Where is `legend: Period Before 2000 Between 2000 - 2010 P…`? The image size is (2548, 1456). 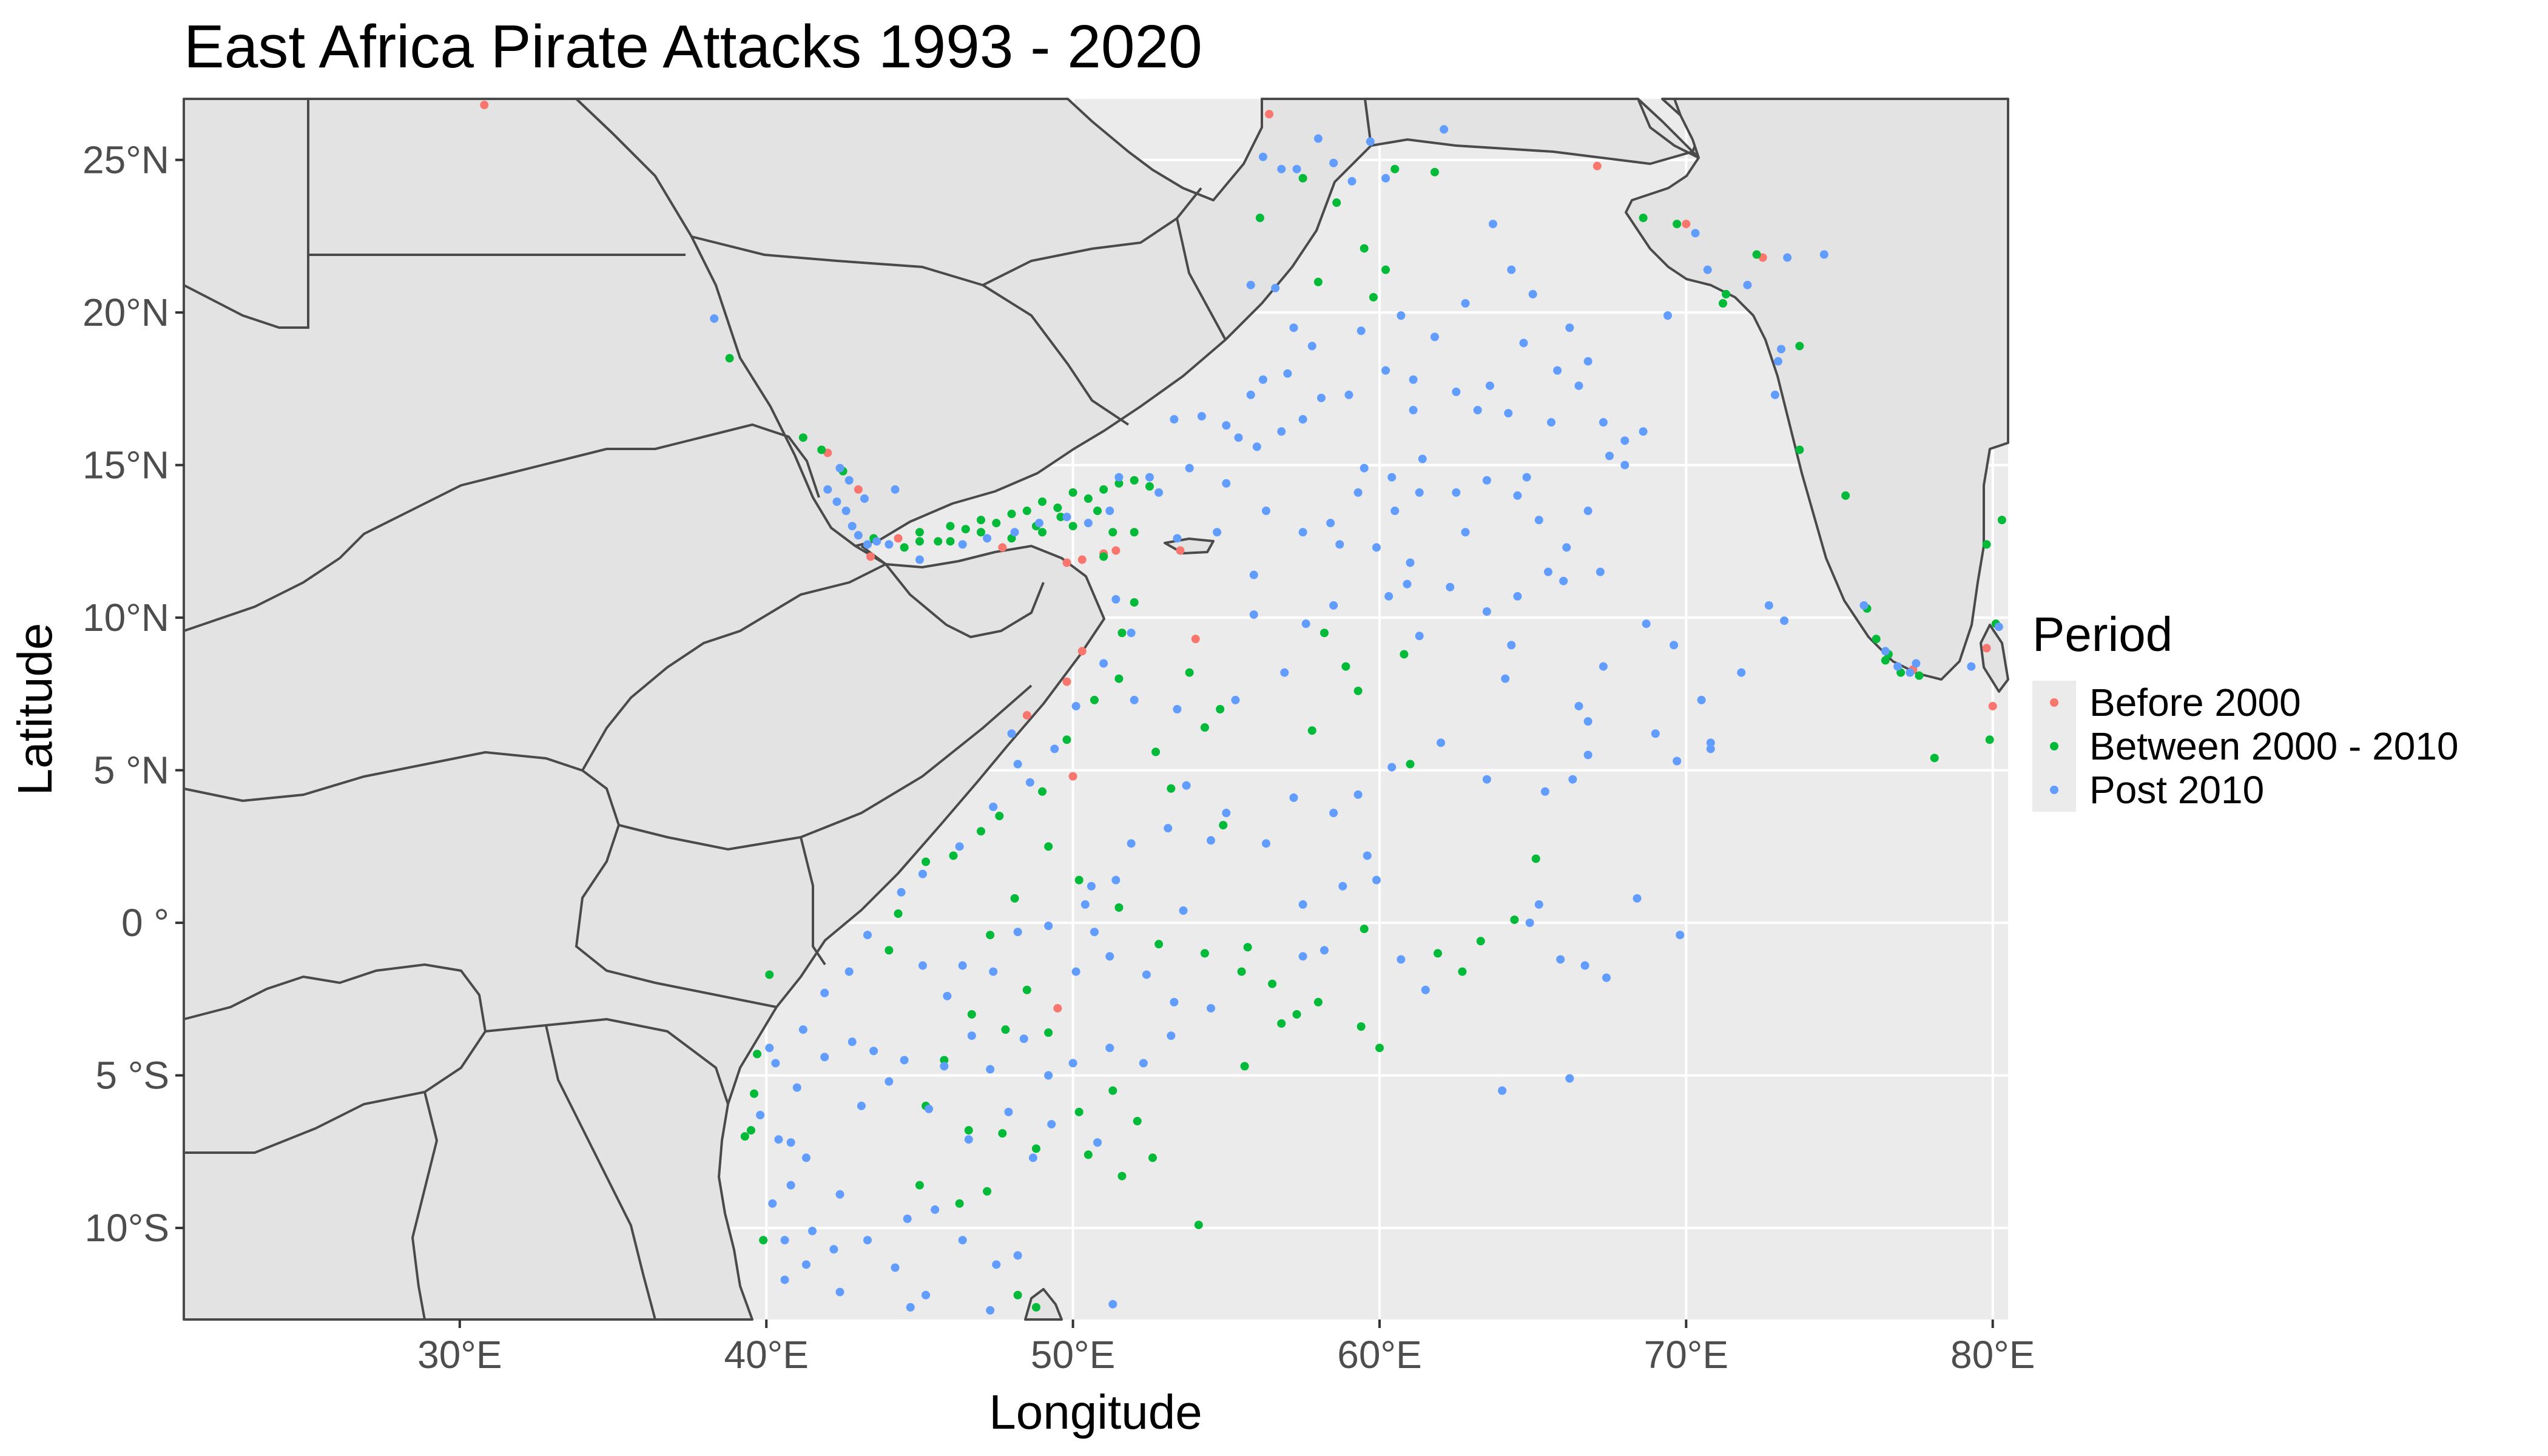
legend: Period Before 2000 Between 2000 - 2010 P… is located at coordinates (2245, 709).